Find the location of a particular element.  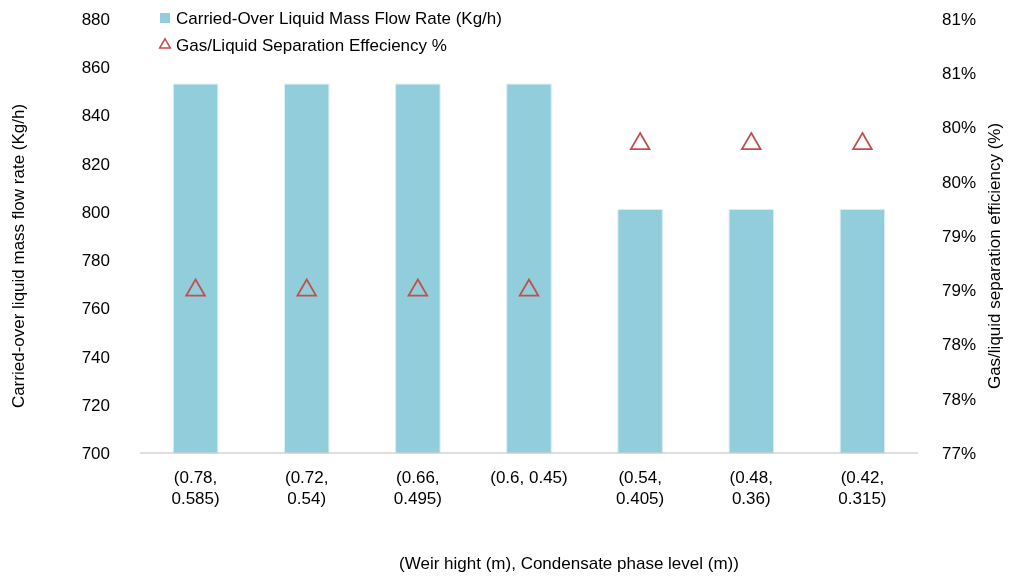

y-tick-label: 840 is located at coordinates (95, 116).